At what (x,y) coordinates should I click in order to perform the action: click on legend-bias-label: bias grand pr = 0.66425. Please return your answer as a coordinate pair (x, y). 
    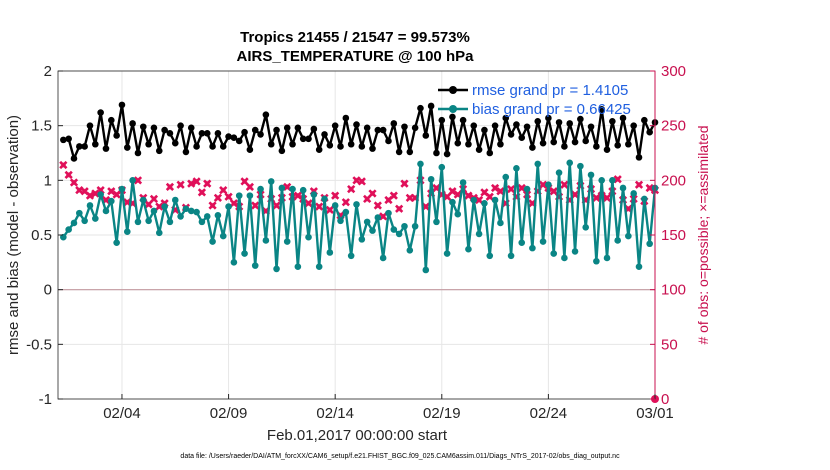
    Looking at the image, I should click on (551, 109).